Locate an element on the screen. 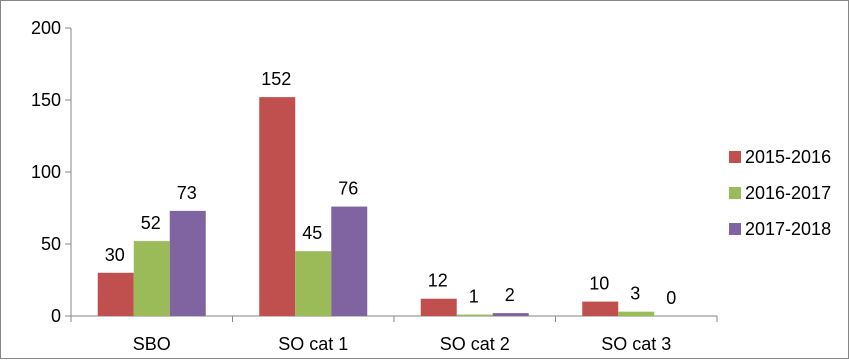  y-tick-label: 100 is located at coordinates (46, 172).